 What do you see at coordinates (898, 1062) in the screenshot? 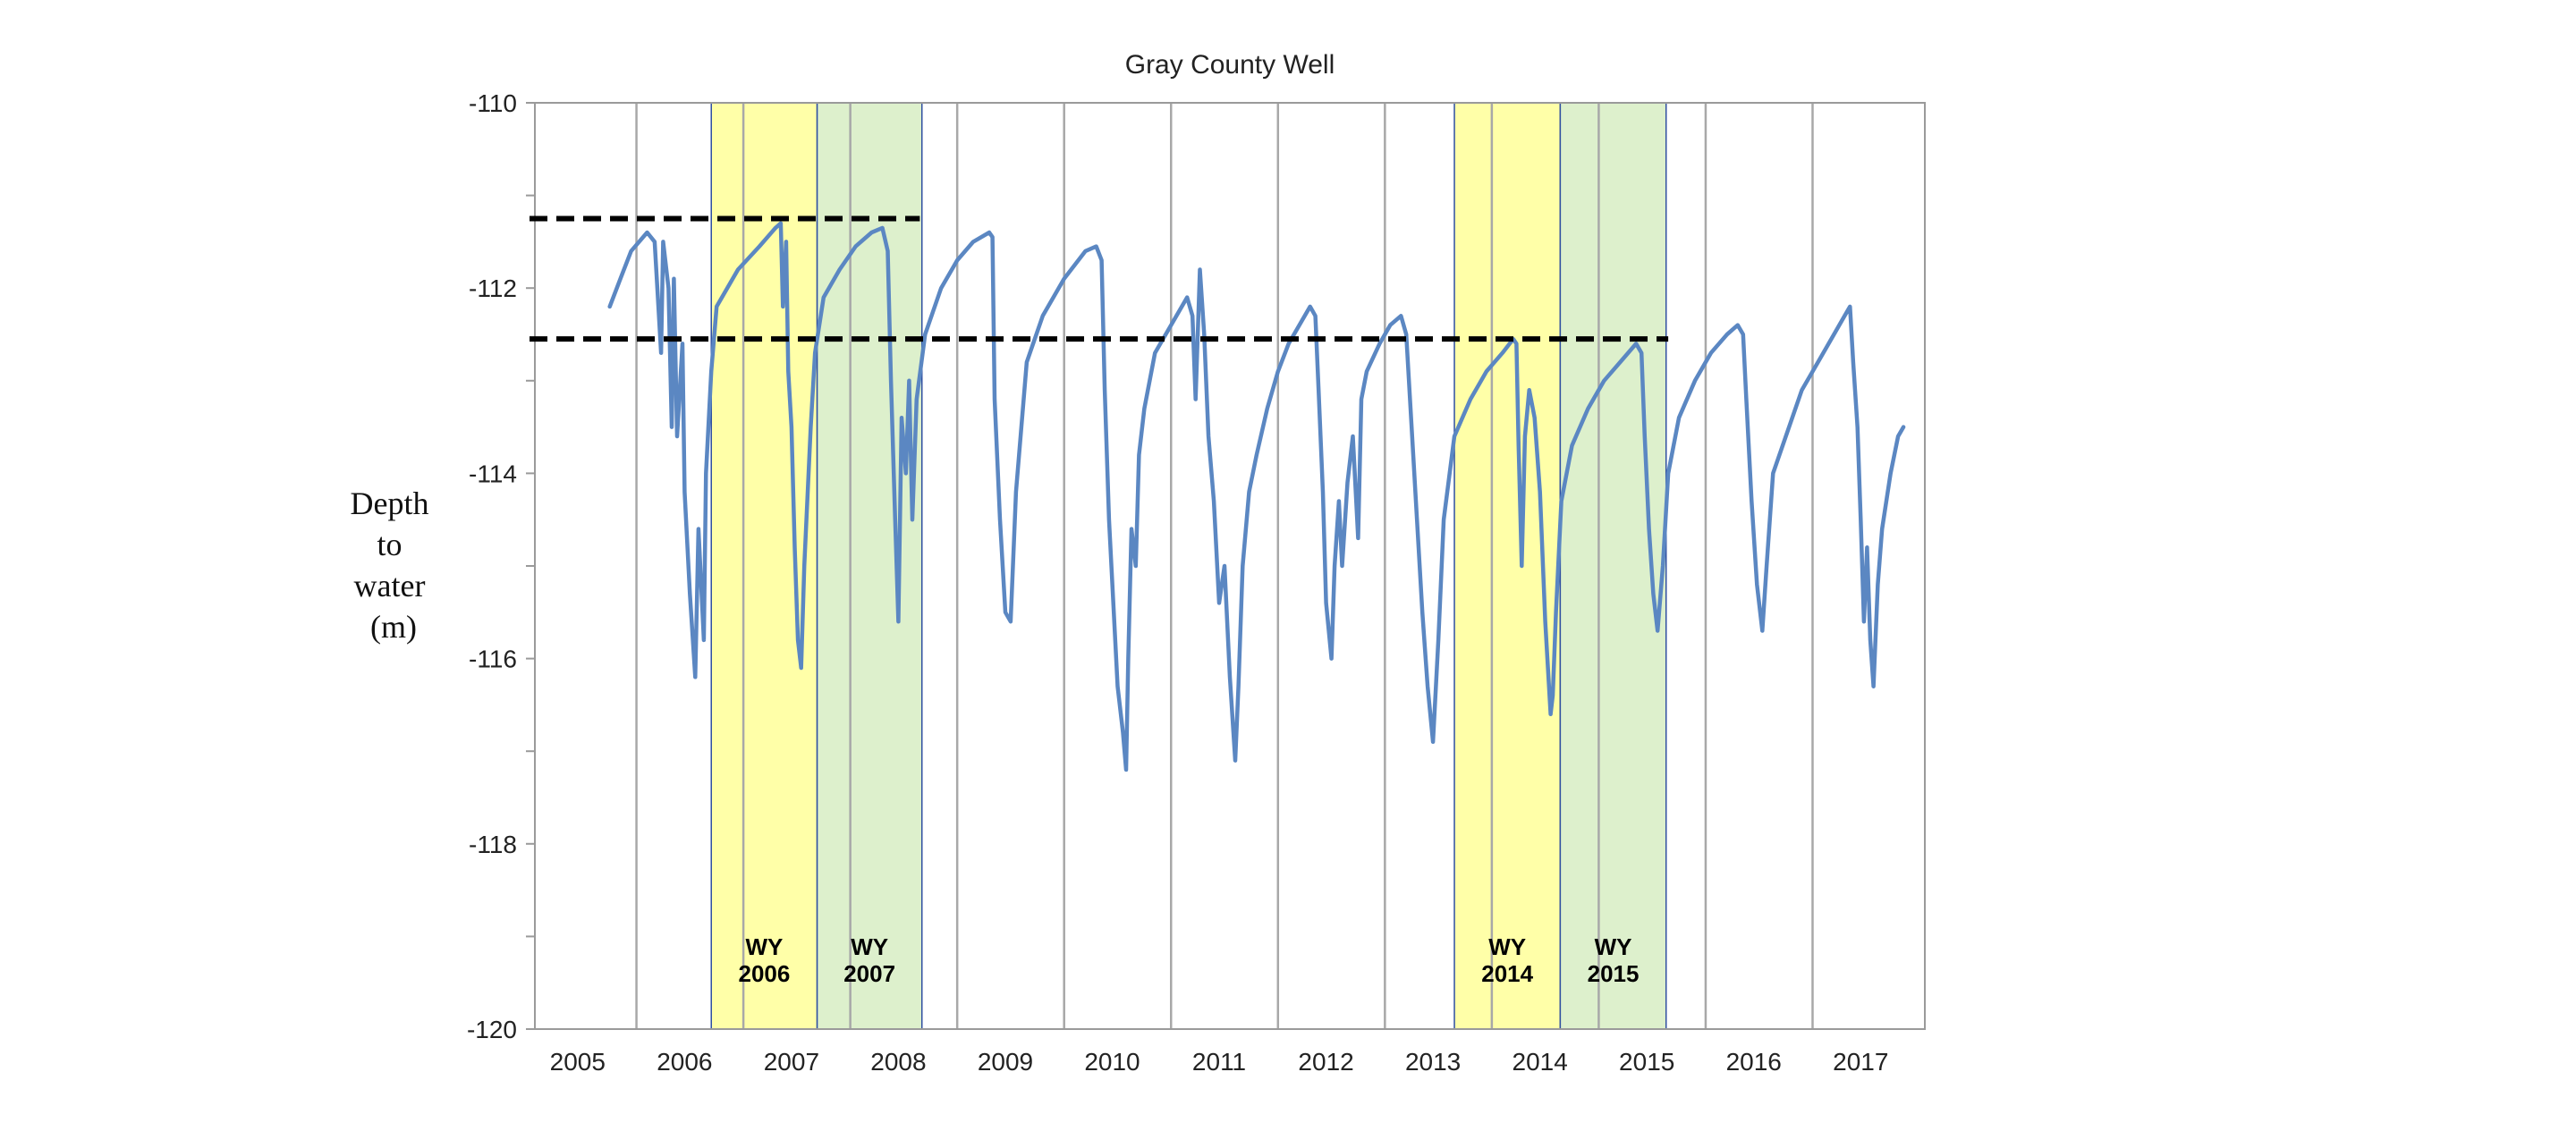
I see `x-tick-label: 2008` at bounding box center [898, 1062].